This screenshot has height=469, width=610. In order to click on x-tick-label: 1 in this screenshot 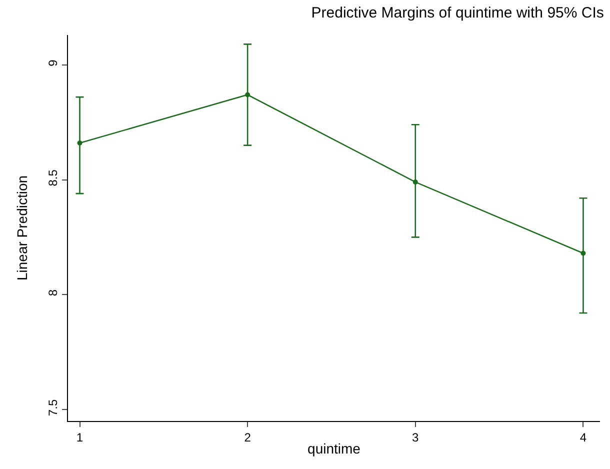, I will do `click(80, 437)`.